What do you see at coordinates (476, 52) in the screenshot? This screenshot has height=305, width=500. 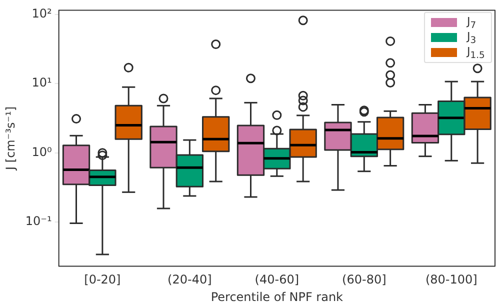 I see `legend-label: J$_{1.5}$` at bounding box center [476, 52].